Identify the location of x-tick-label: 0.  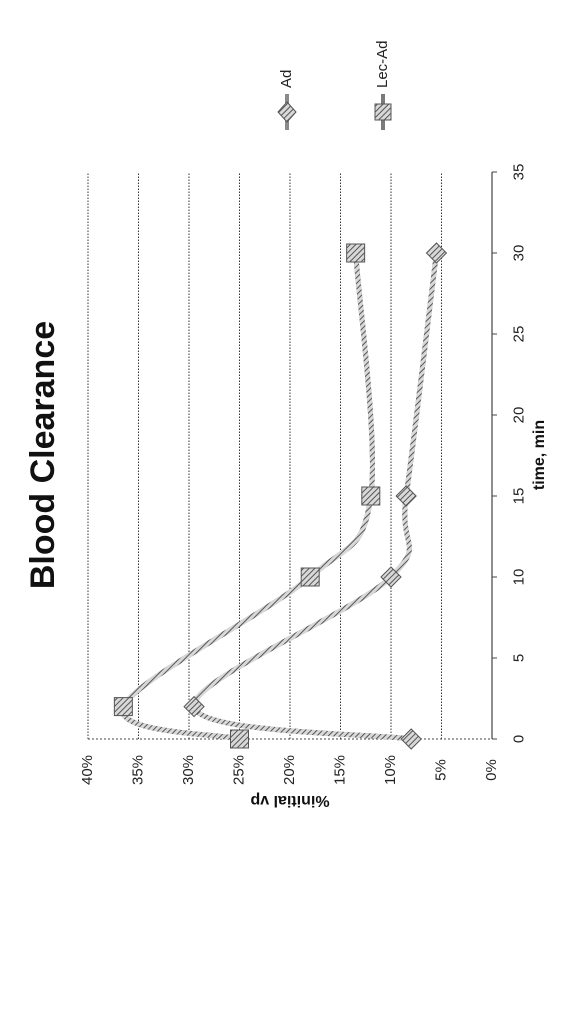
(518, 739).